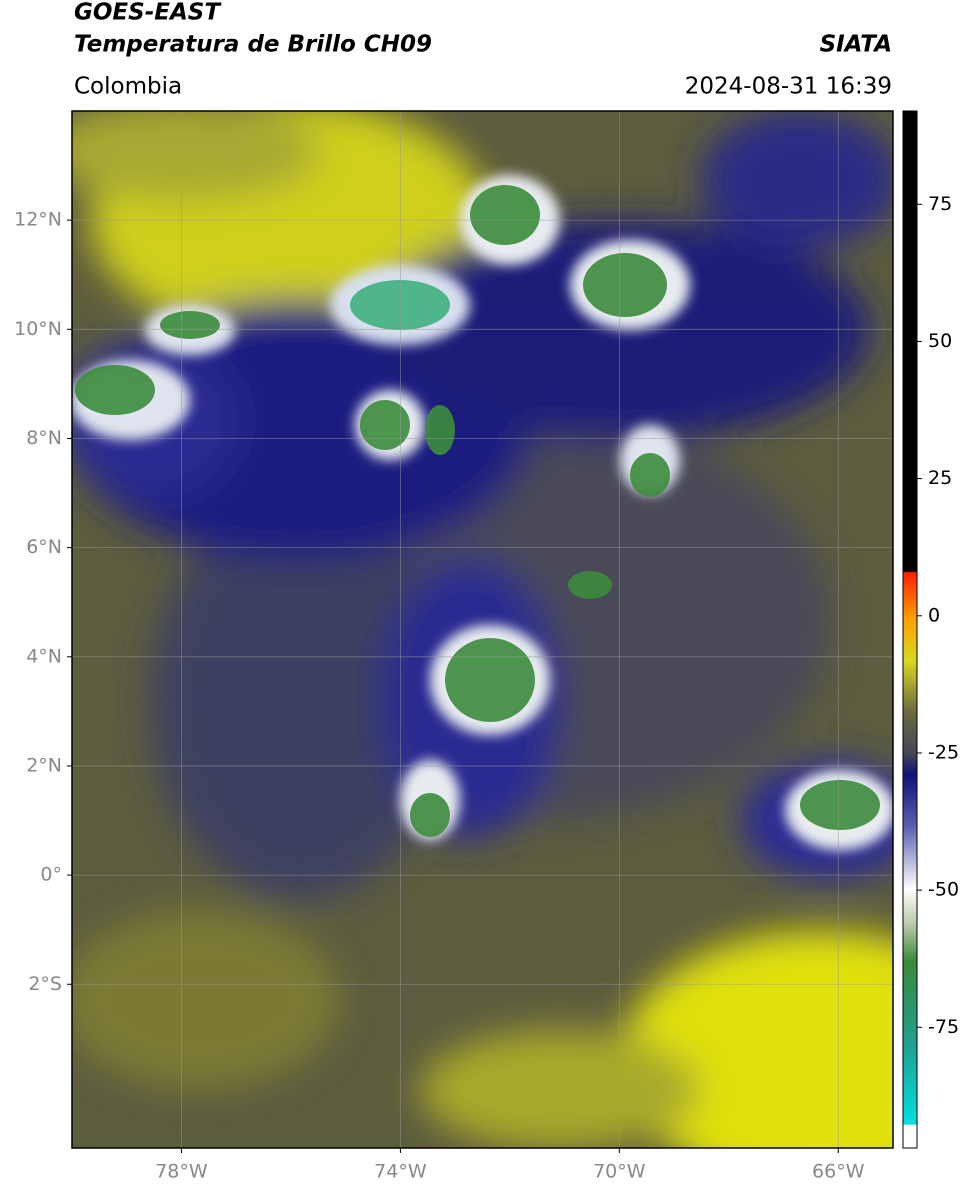 The height and width of the screenshot is (1194, 966). Describe the element at coordinates (148, 13) in the screenshot. I see `title: GOES-EAST` at that location.